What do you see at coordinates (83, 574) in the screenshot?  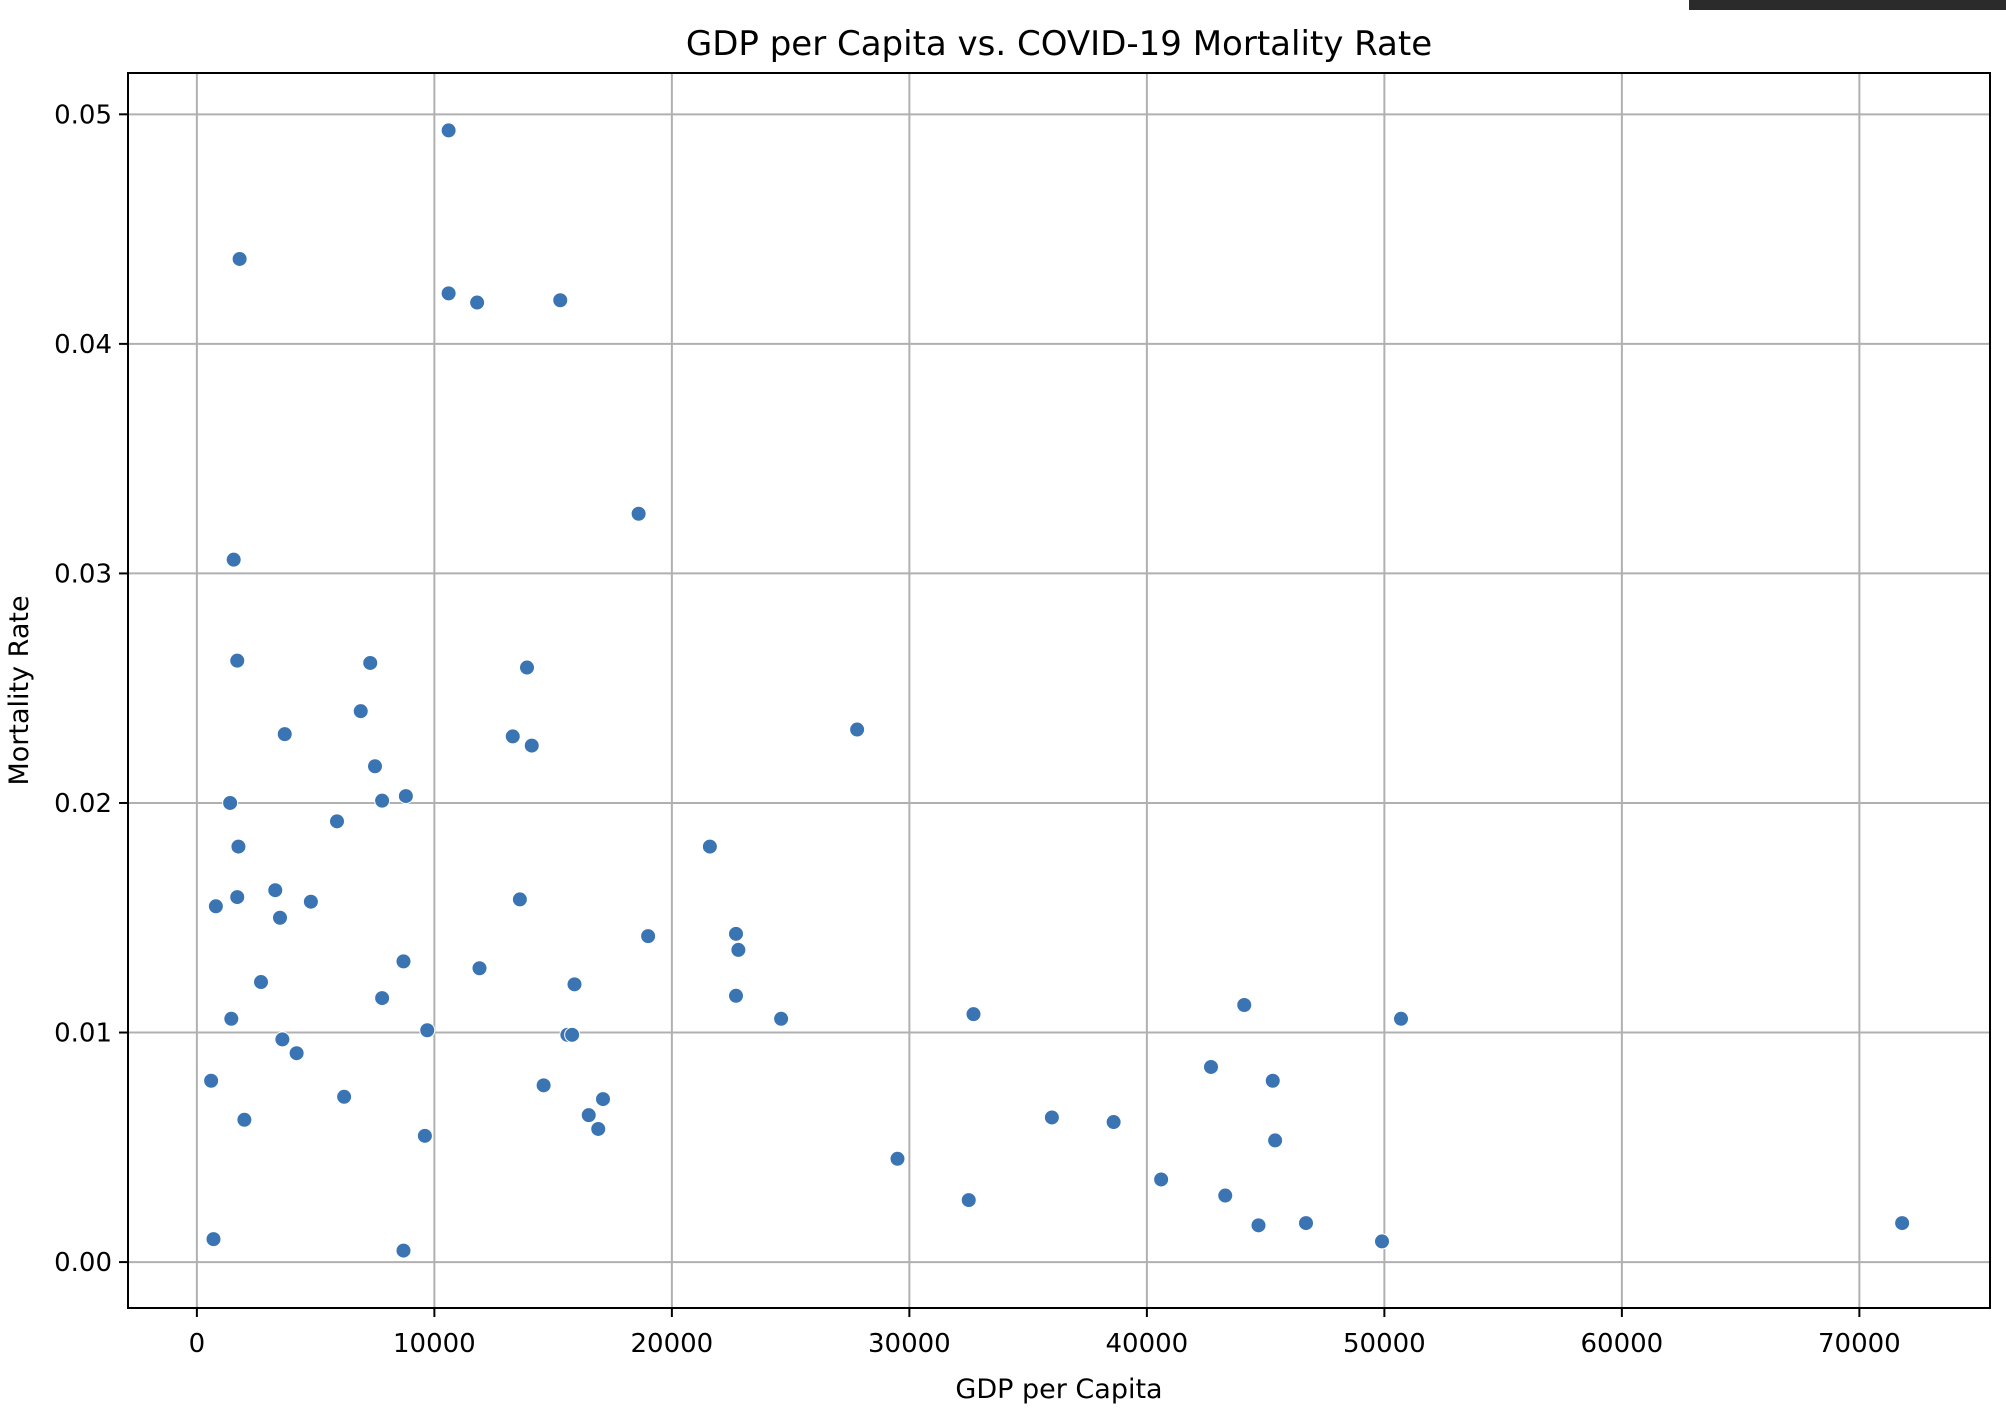 I see `y-tick-label: 0.03` at bounding box center [83, 574].